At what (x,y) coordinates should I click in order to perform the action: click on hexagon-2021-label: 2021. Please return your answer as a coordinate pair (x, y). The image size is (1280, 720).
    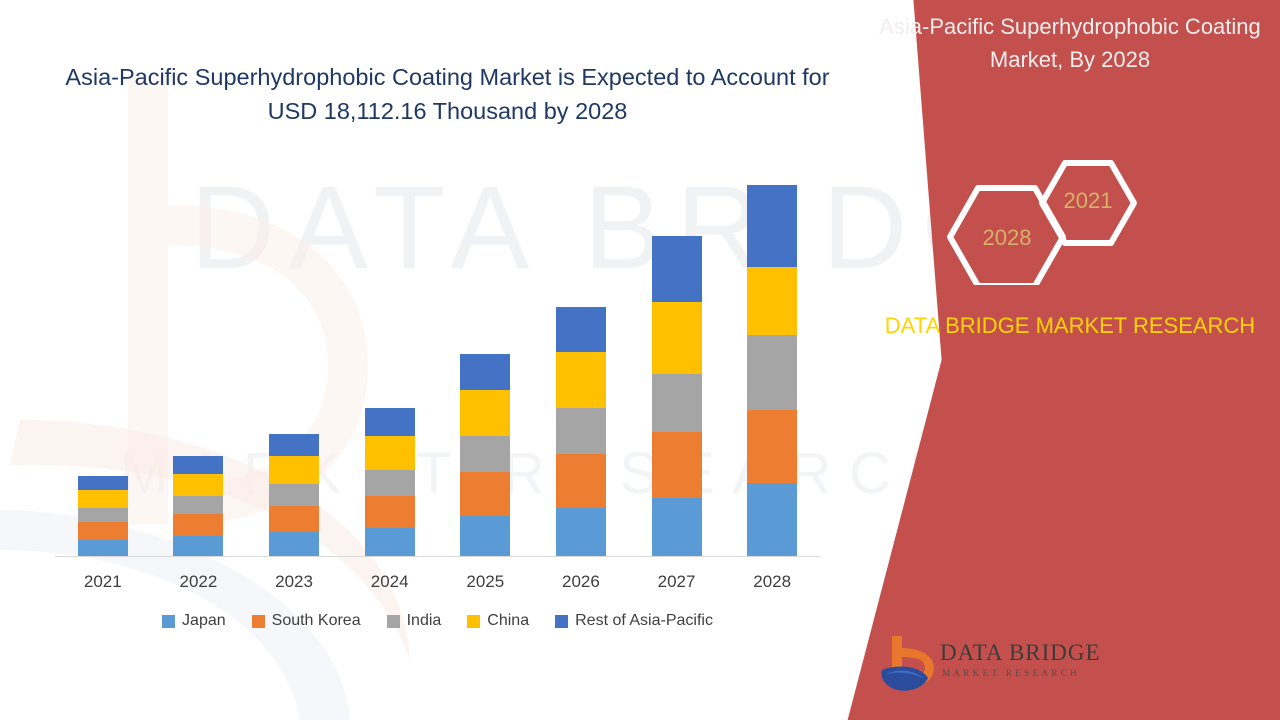
    Looking at the image, I should click on (1088, 200).